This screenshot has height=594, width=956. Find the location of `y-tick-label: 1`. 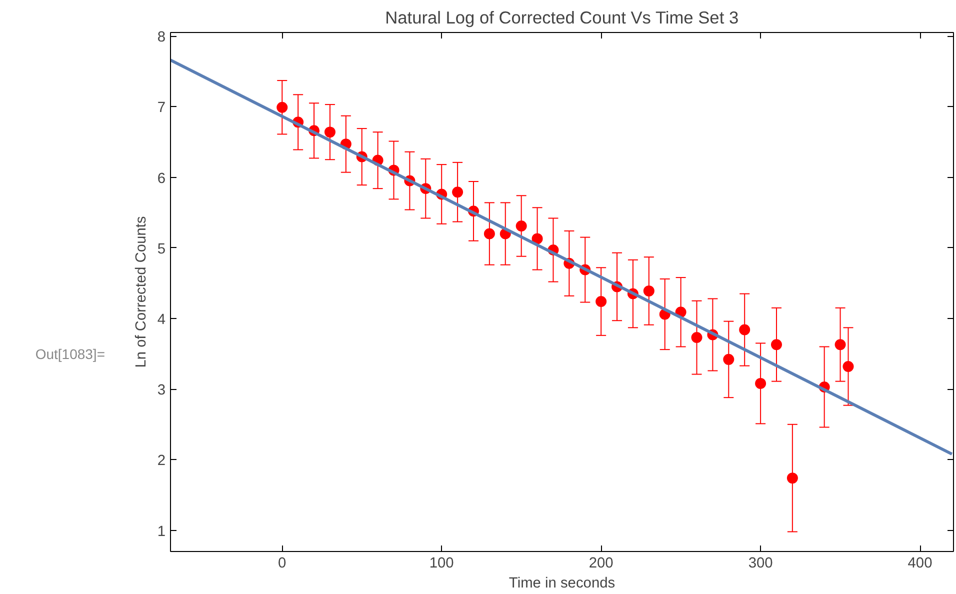

y-tick-label: 1 is located at coordinates (161, 532).